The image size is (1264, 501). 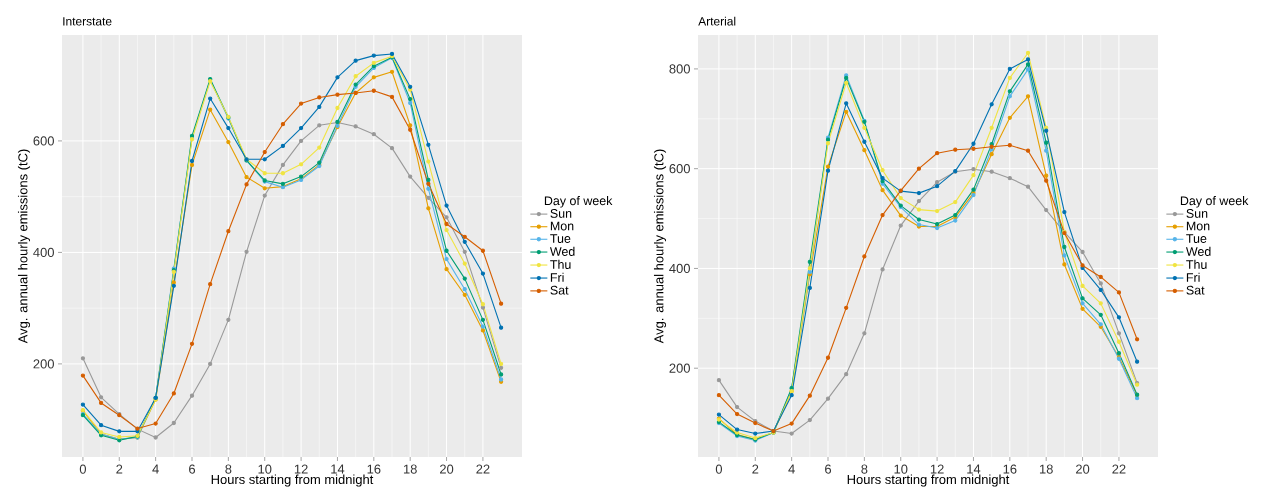 What do you see at coordinates (717, 21) in the screenshot?
I see `chart-title: Arterial` at bounding box center [717, 21].